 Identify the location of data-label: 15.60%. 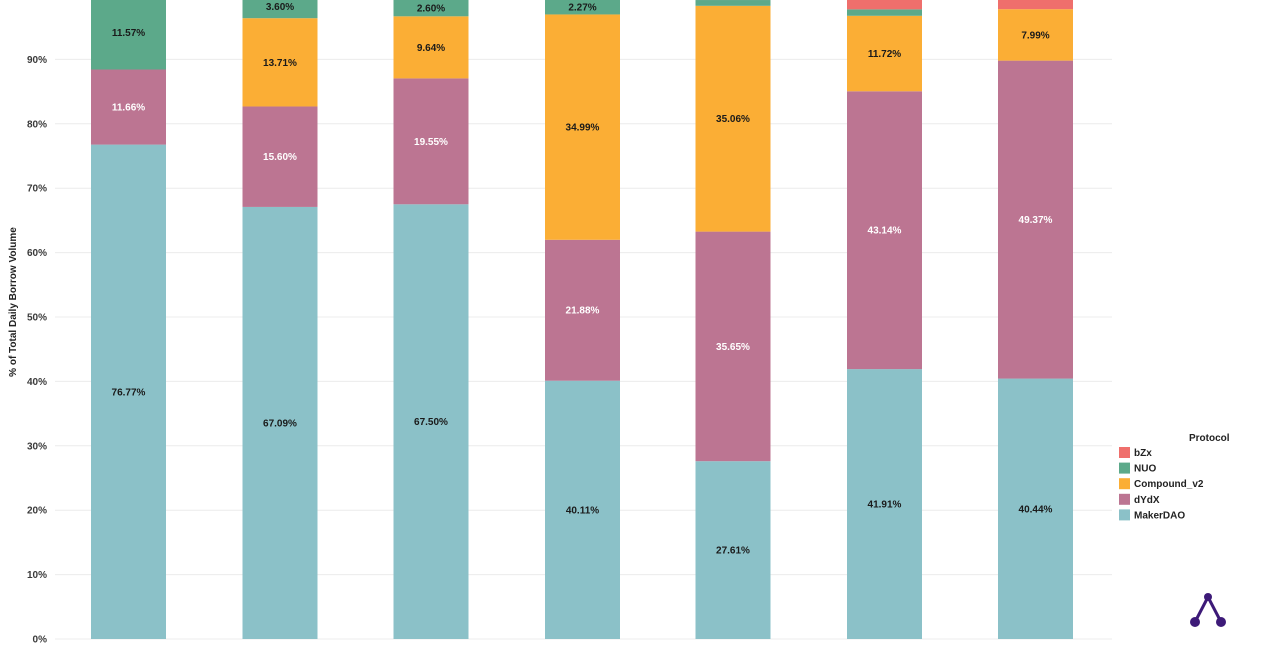
(280, 157).